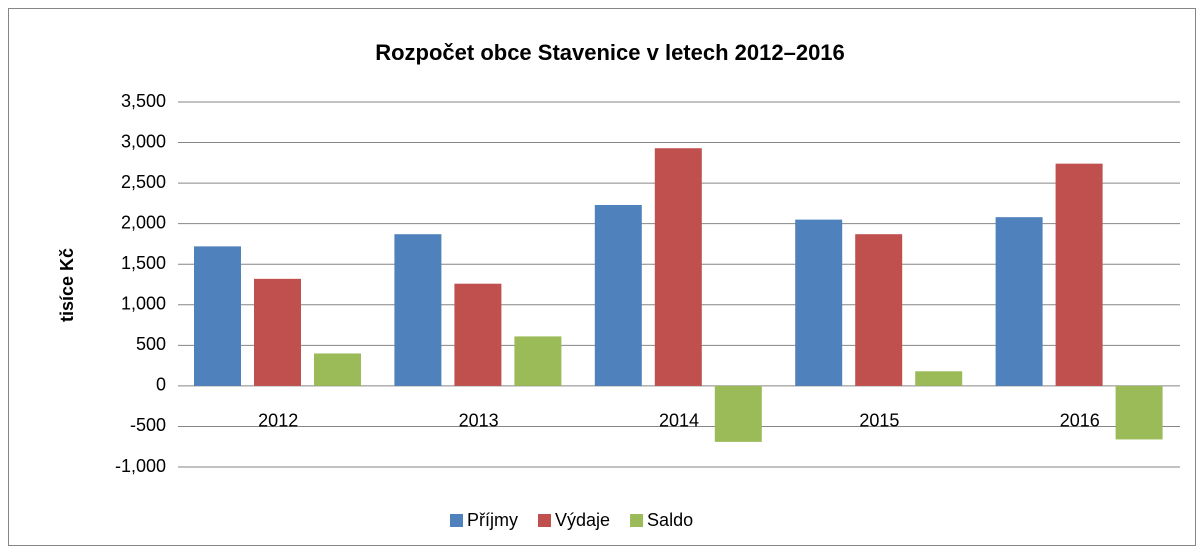 The height and width of the screenshot is (554, 1204). Describe the element at coordinates (143, 263) in the screenshot. I see `y-tick-label: 1,500` at that location.